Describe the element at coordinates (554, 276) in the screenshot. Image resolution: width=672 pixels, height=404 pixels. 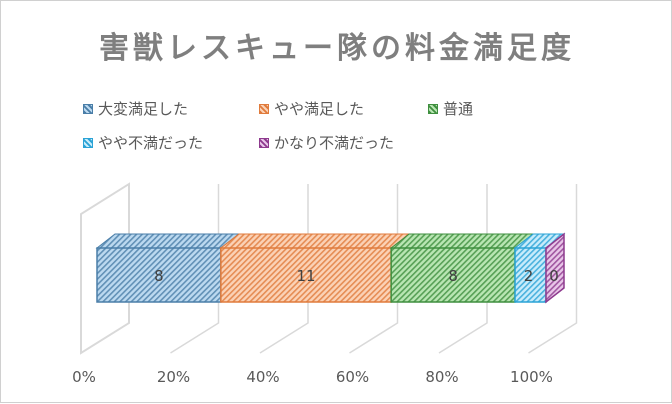
I see `data-label-4: 0` at that location.